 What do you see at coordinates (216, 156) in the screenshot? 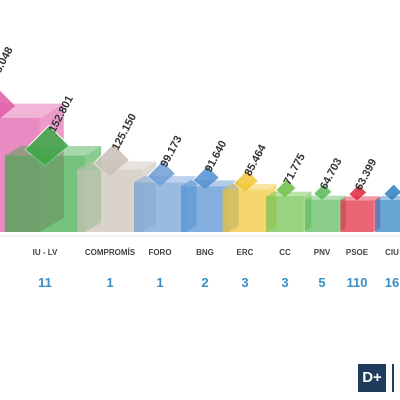
I see `value-label: 91.640` at bounding box center [216, 156].